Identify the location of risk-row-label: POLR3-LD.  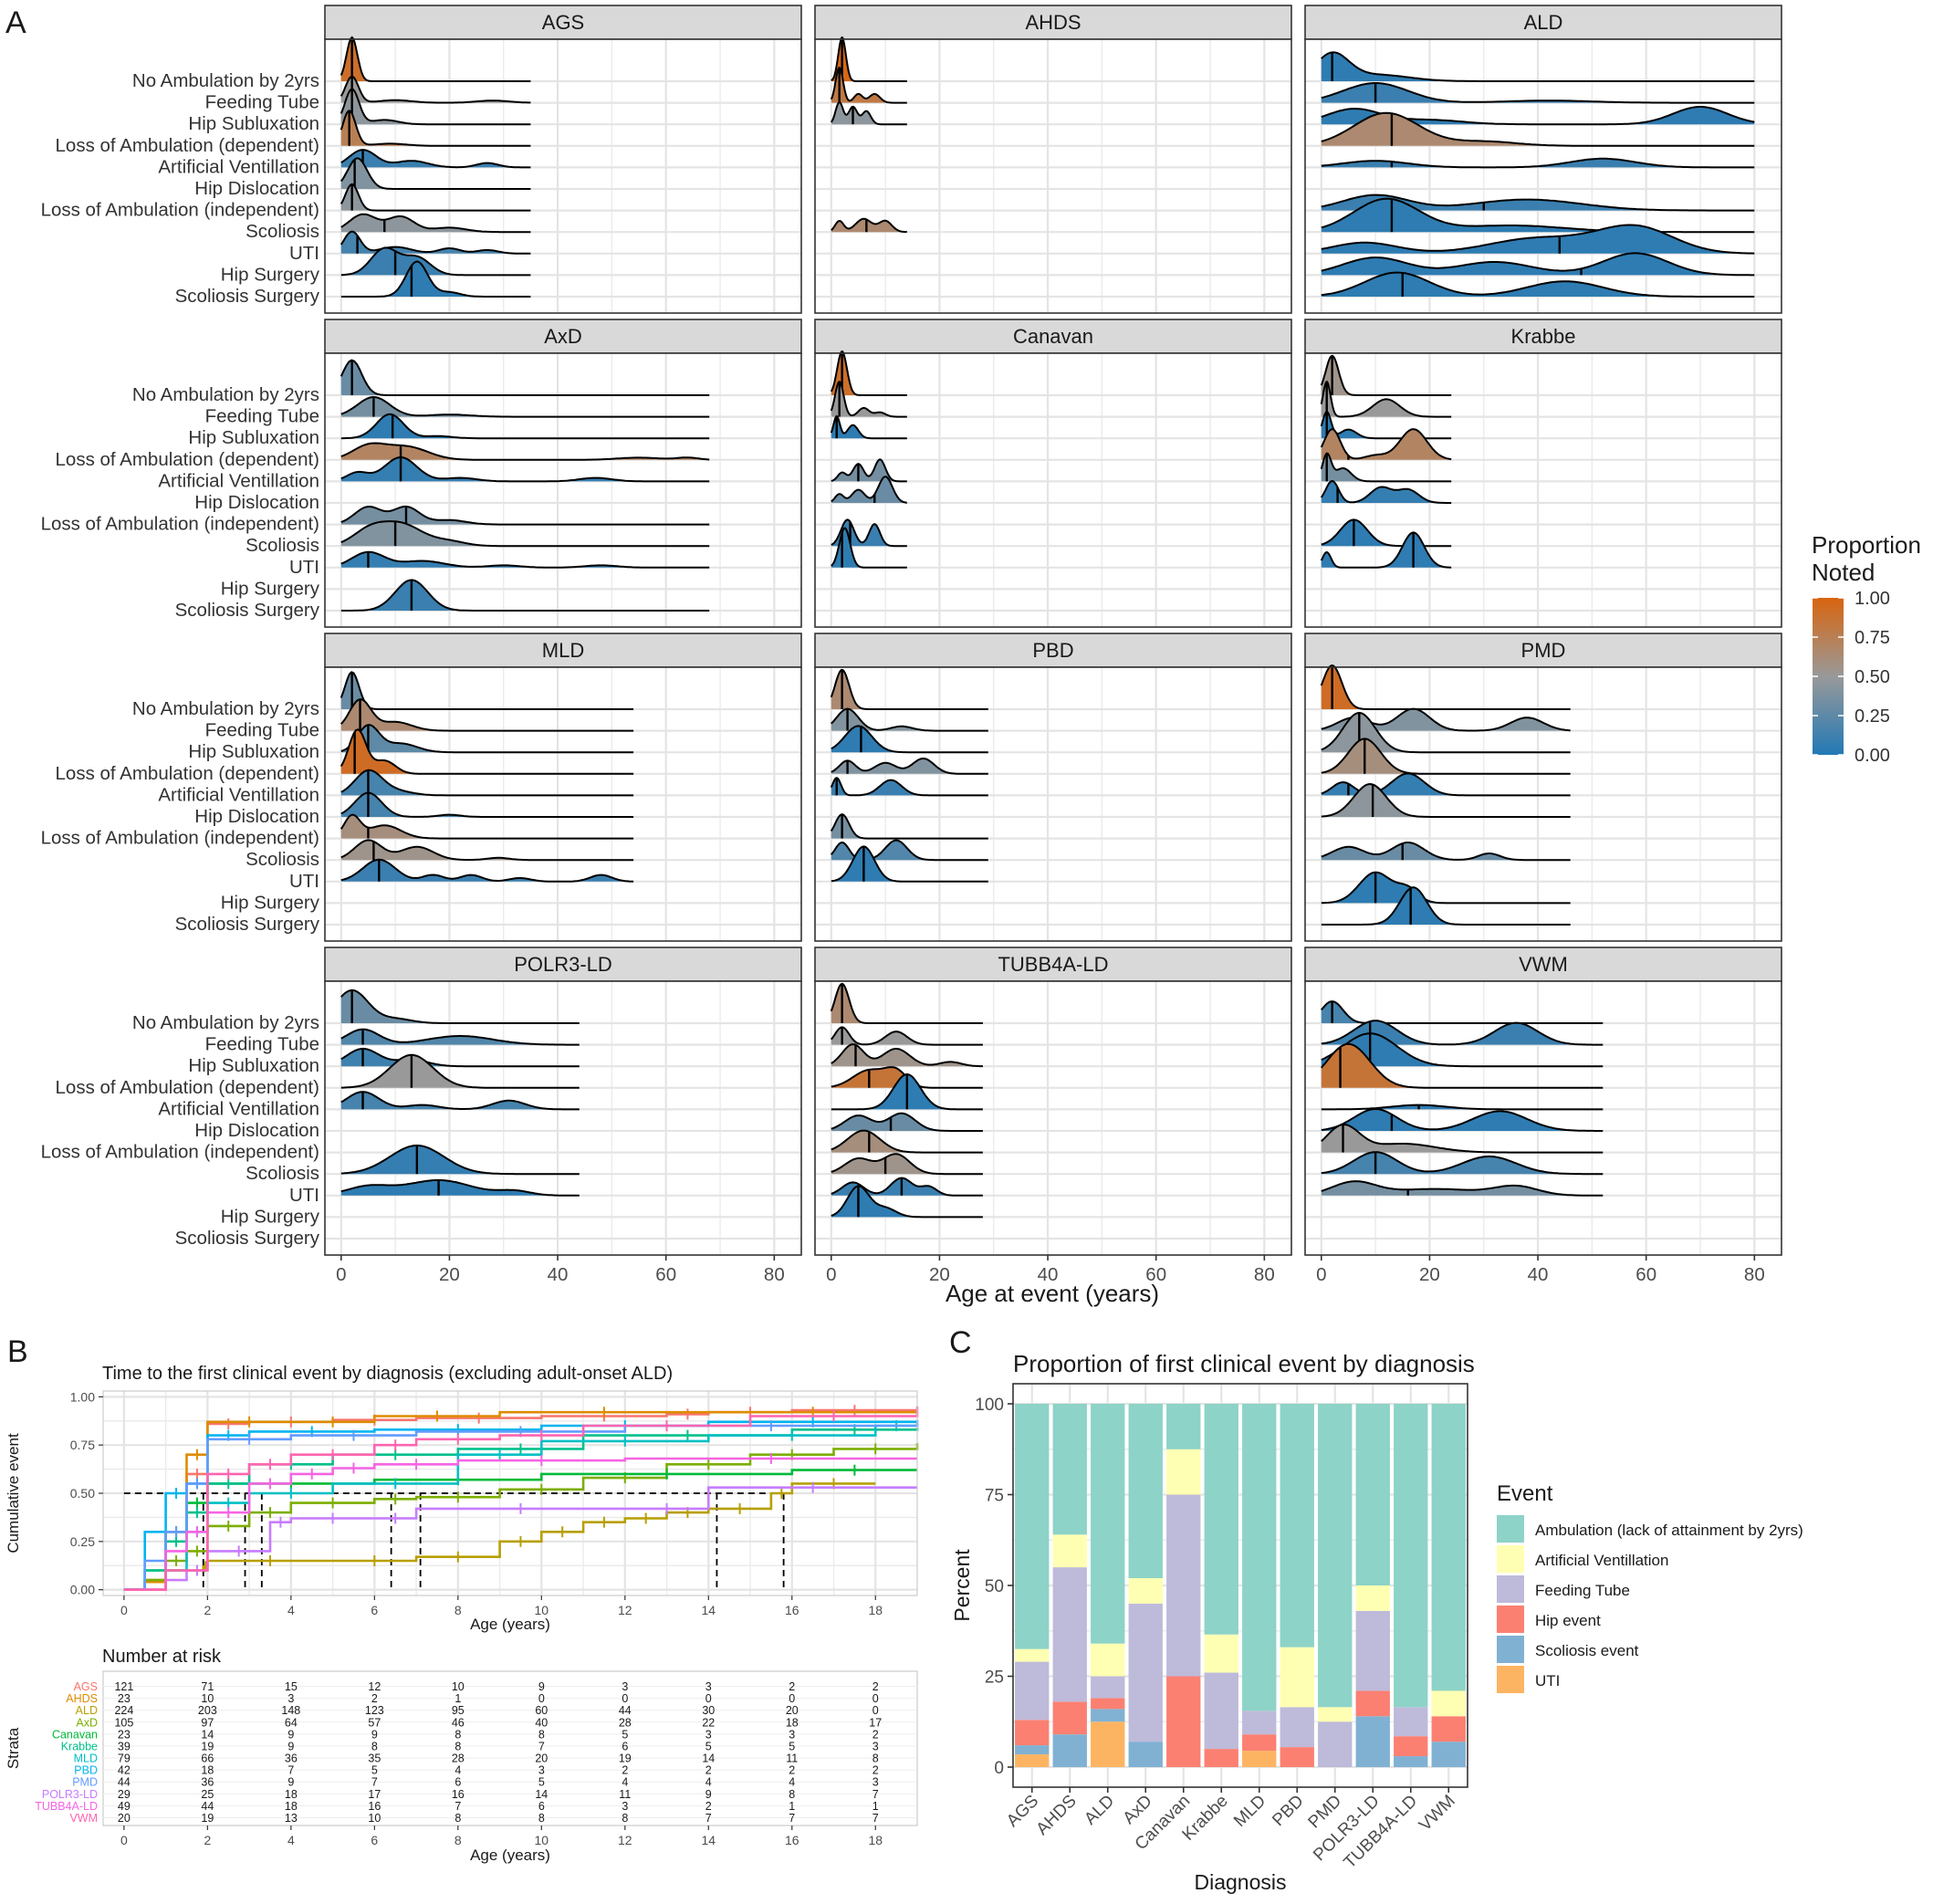
(70, 1795).